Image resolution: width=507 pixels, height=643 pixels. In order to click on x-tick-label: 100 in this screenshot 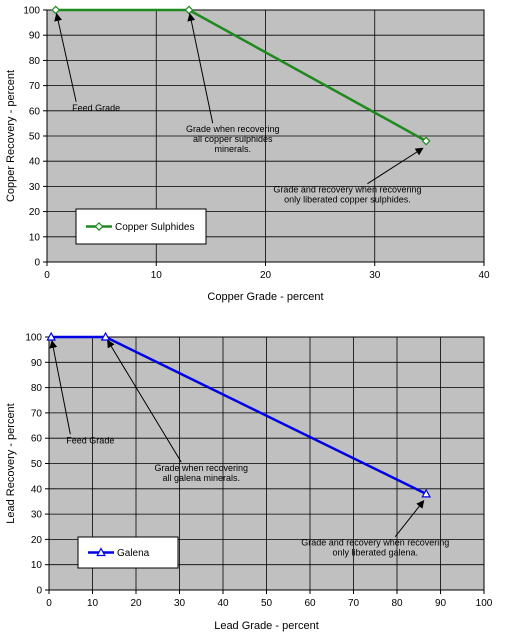, I will do `click(484, 603)`.